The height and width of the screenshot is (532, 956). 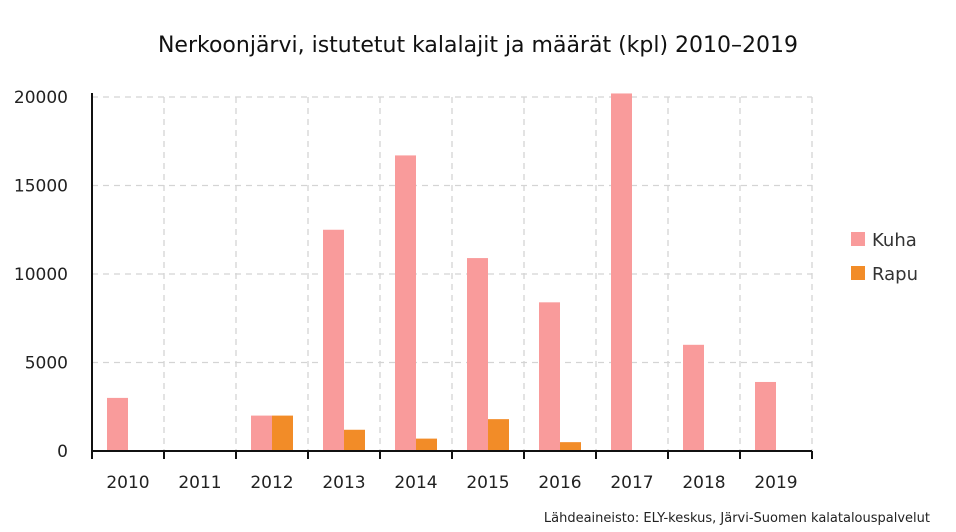 I want to click on bar-kuha-2016, so click(x=549, y=376).